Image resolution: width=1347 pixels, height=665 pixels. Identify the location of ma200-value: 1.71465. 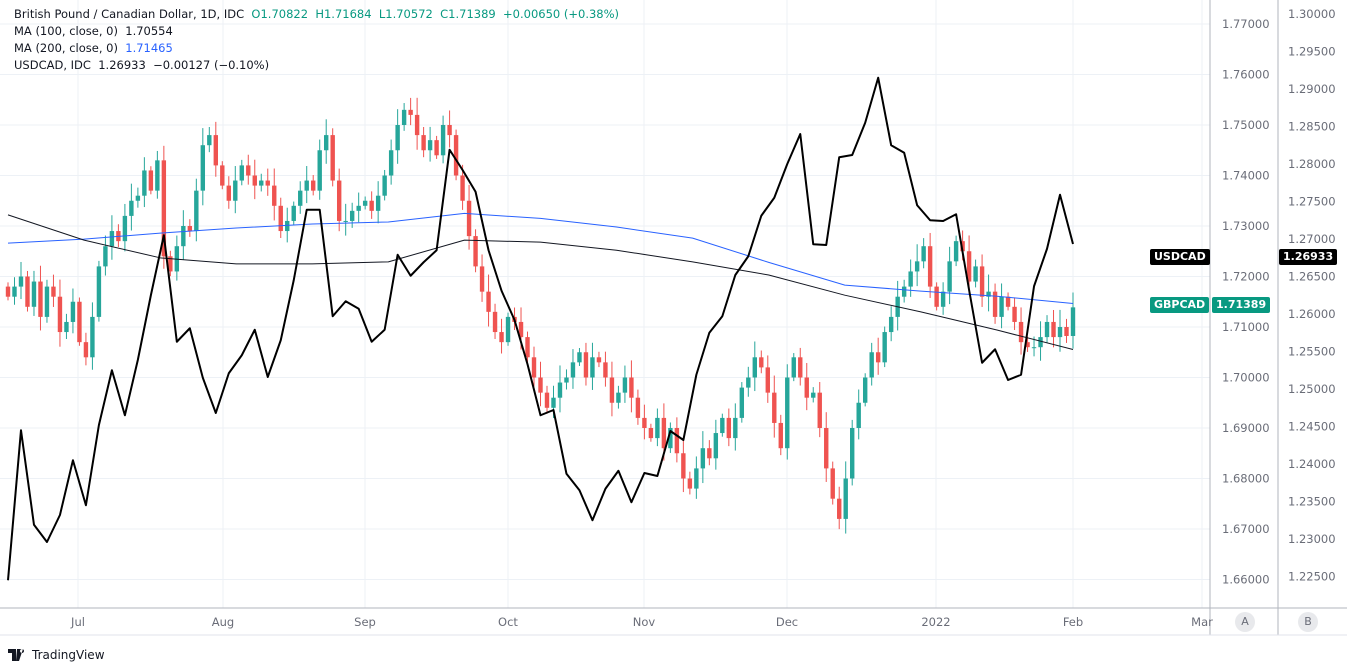
(149, 48).